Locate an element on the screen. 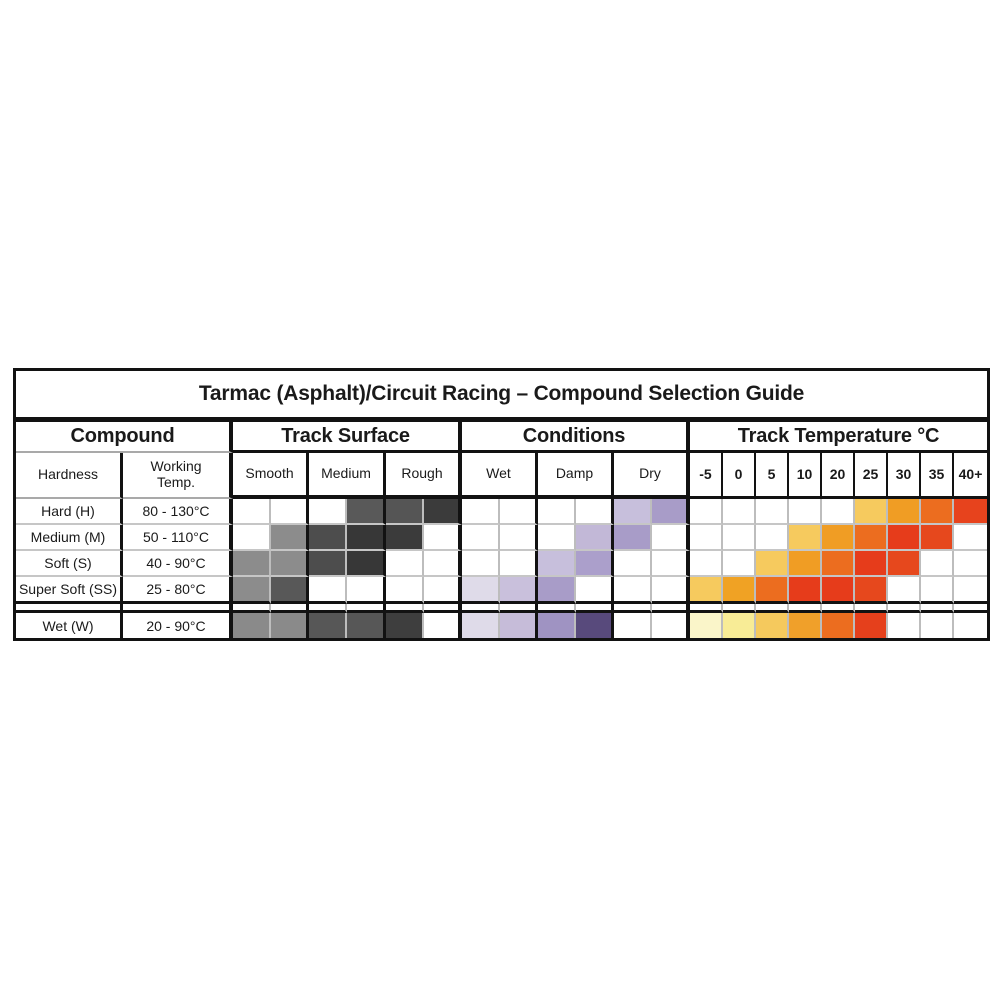 The image size is (1000, 1000). temp-header-40+: 40+ is located at coordinates (970, 476).